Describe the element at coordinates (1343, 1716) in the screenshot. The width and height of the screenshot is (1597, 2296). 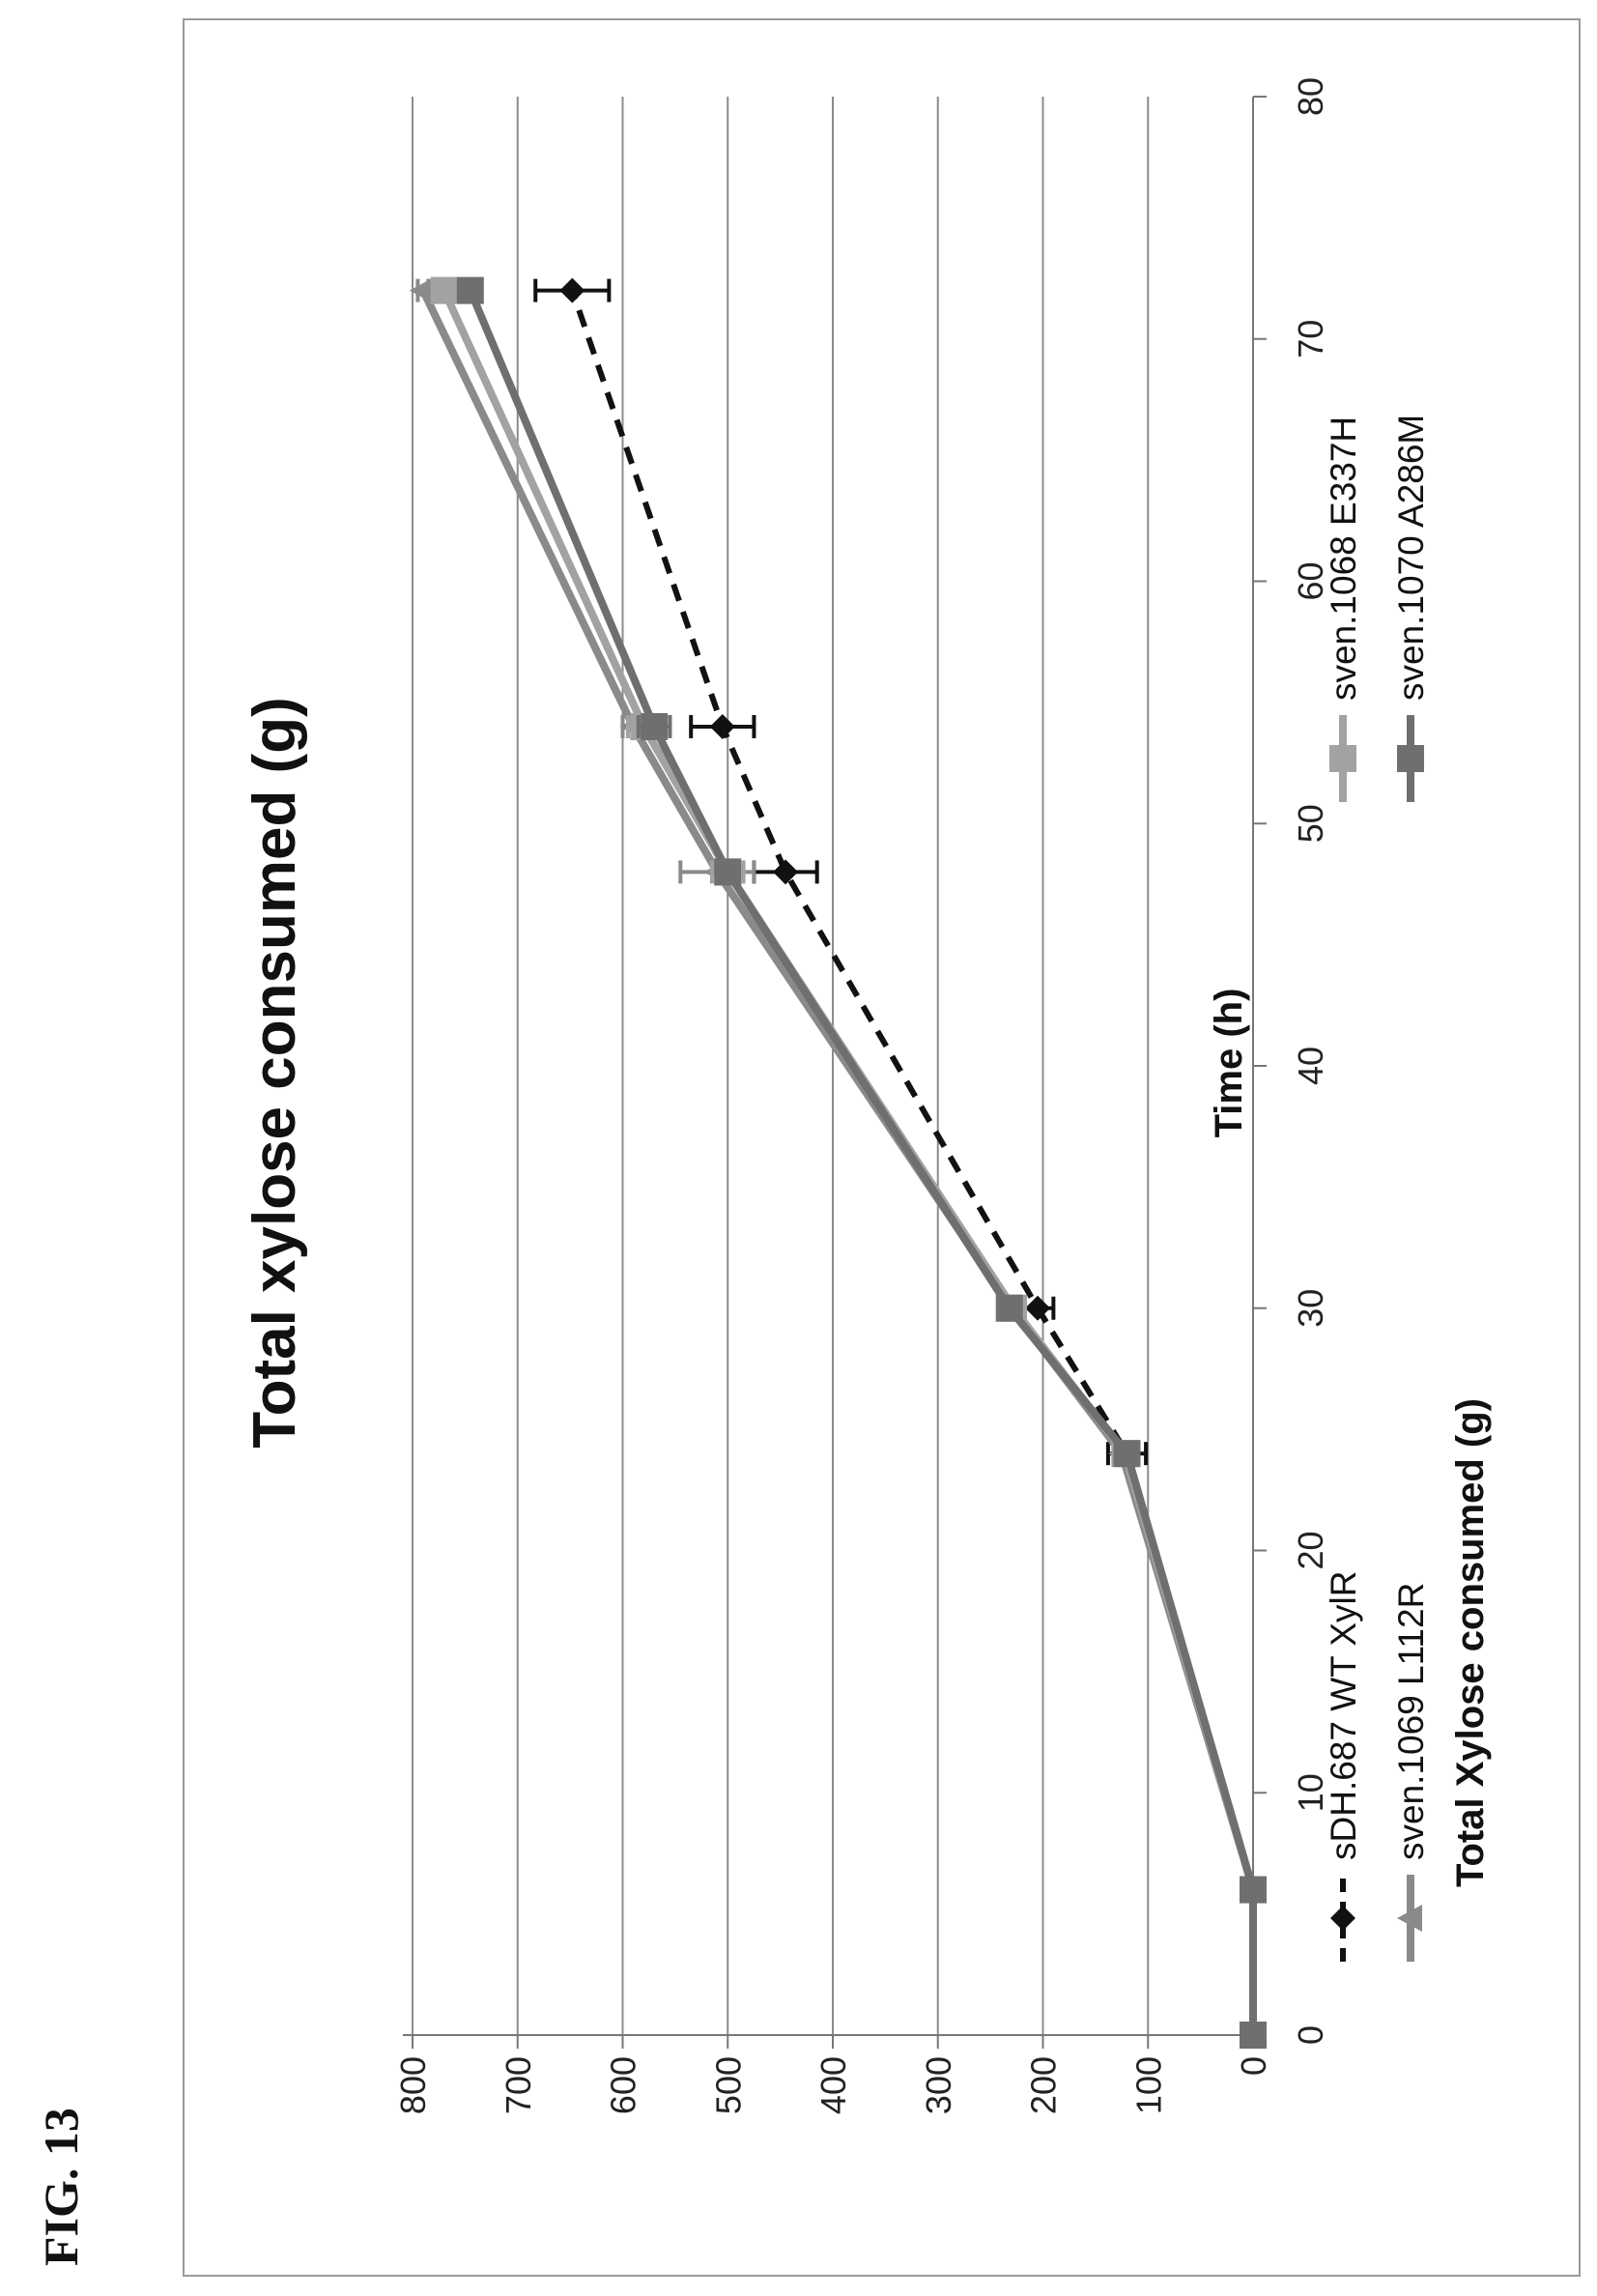
I see `legend-label: sDH.687 WT XylR` at that location.